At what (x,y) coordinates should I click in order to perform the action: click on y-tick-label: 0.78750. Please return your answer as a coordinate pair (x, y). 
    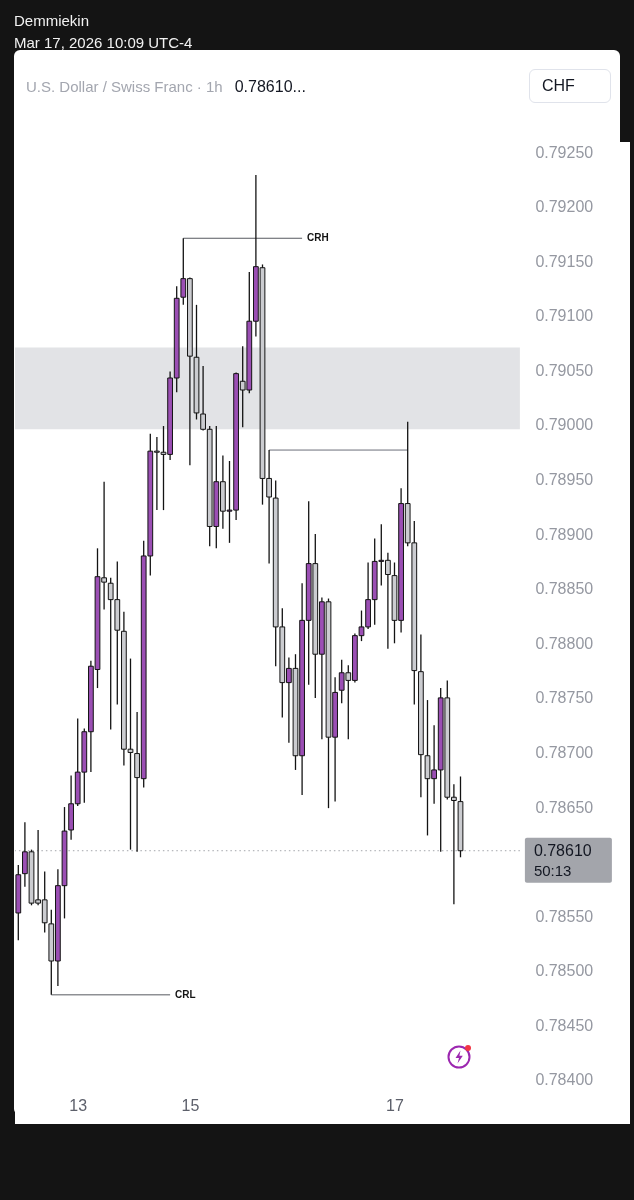
    Looking at the image, I should click on (564, 698).